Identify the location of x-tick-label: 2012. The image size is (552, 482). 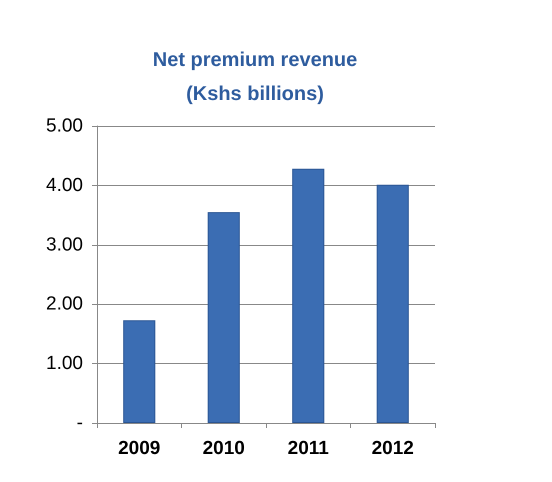
(393, 448).